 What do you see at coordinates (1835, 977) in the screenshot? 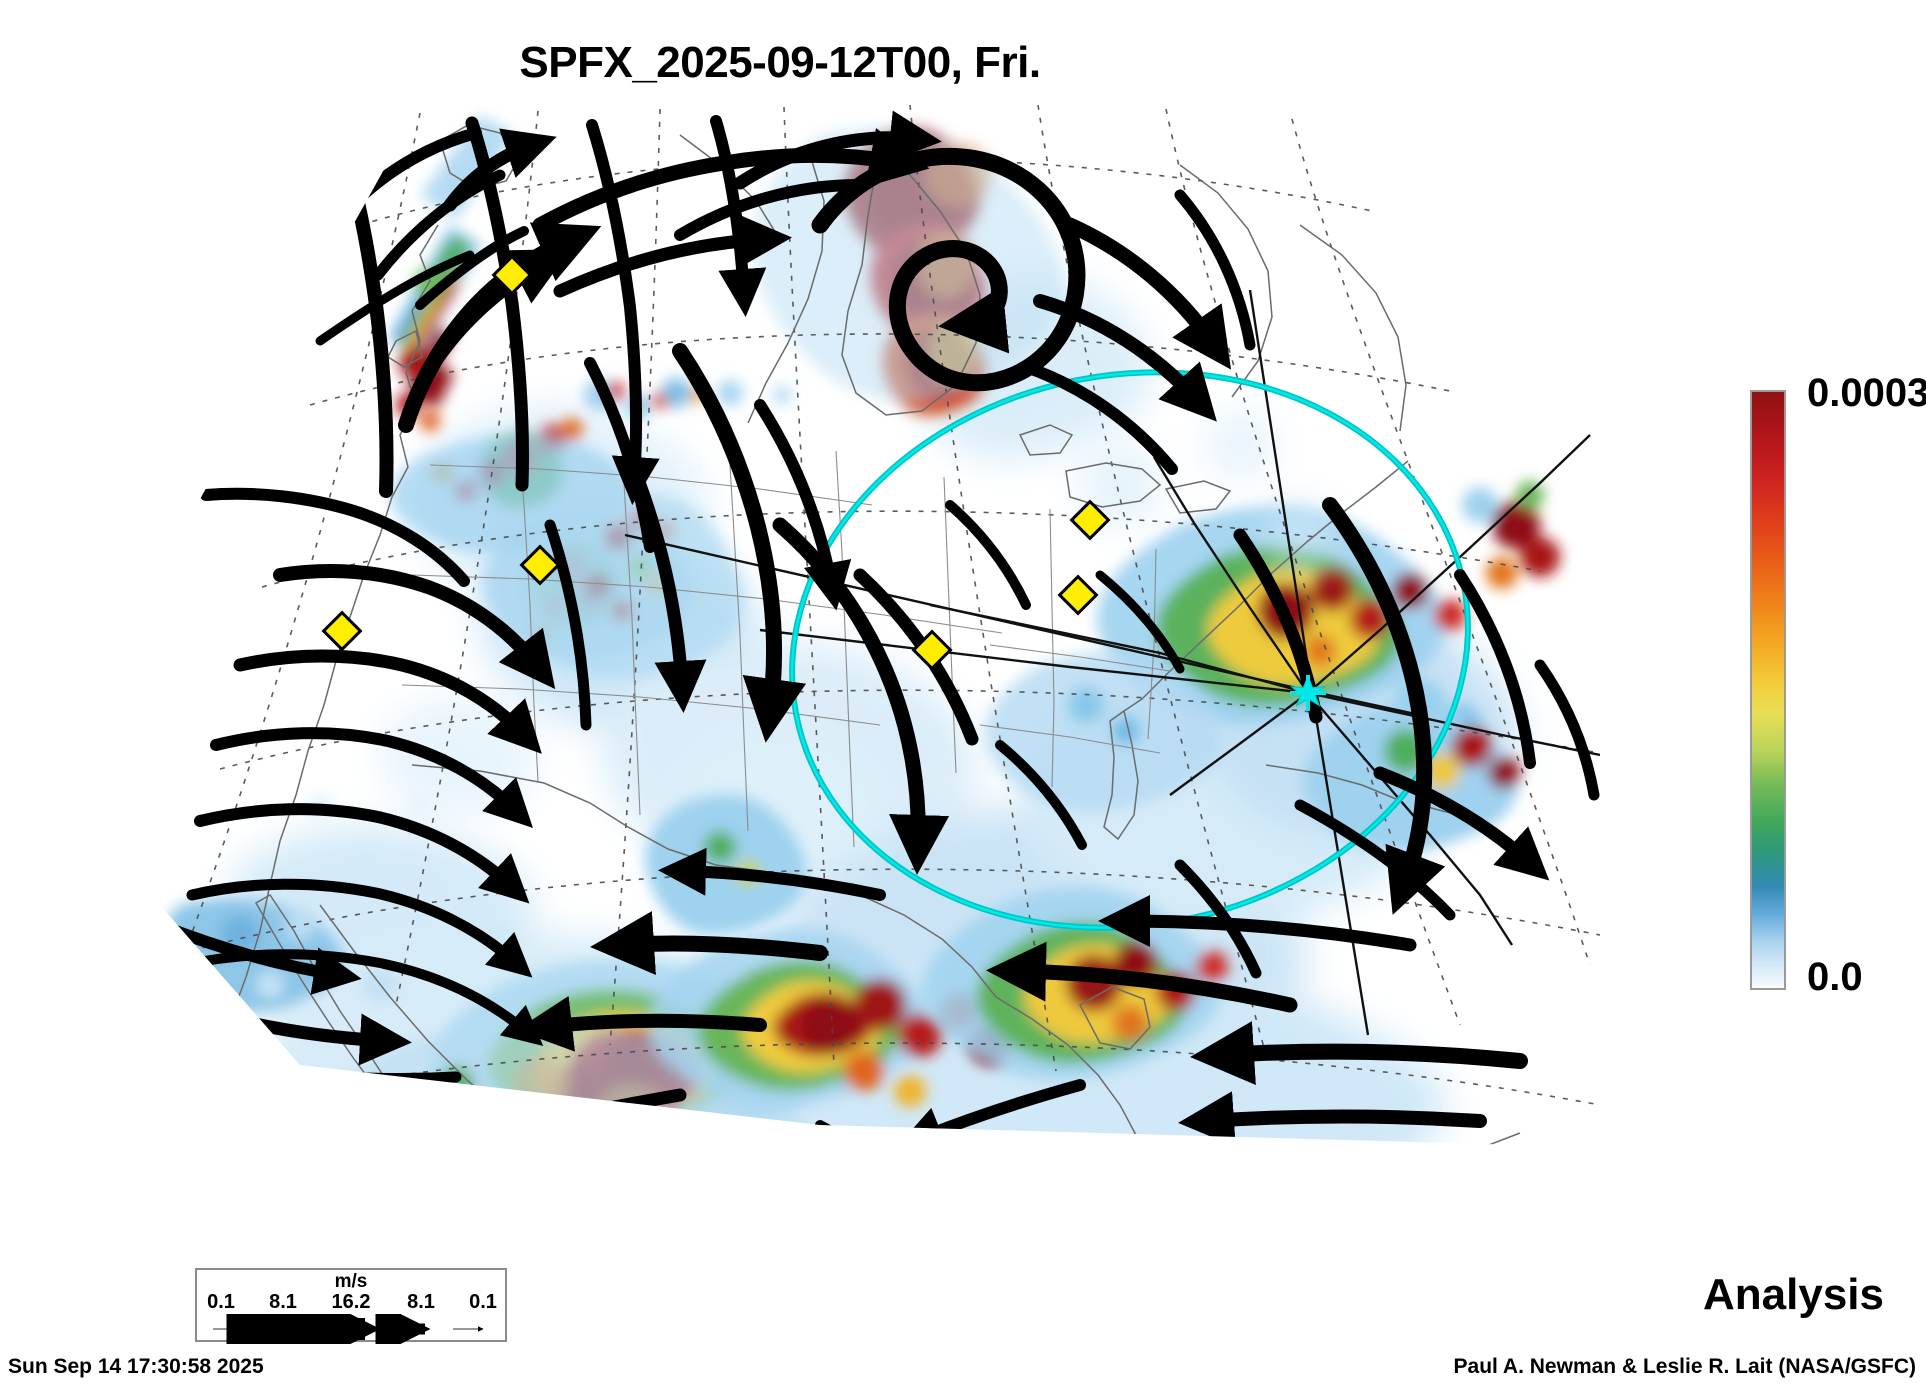
I see `colorbar-min-label: 0.0` at bounding box center [1835, 977].